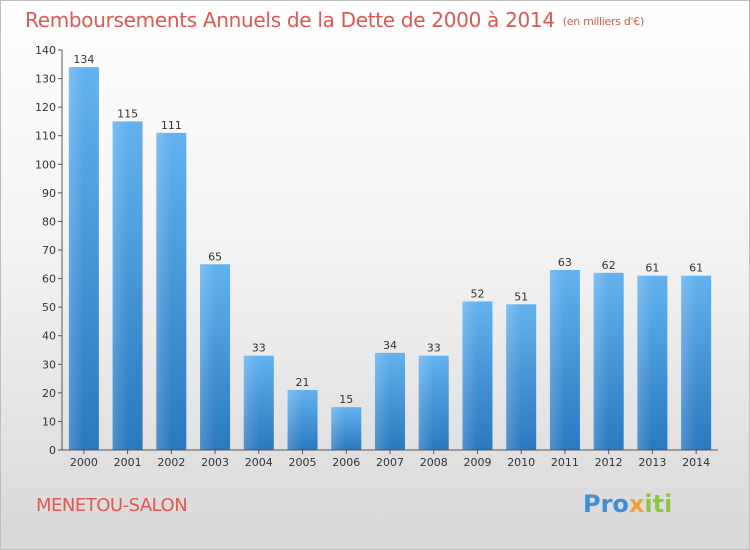 Image resolution: width=750 pixels, height=550 pixels. What do you see at coordinates (128, 462) in the screenshot?
I see `x-tick-label: 2001` at bounding box center [128, 462].